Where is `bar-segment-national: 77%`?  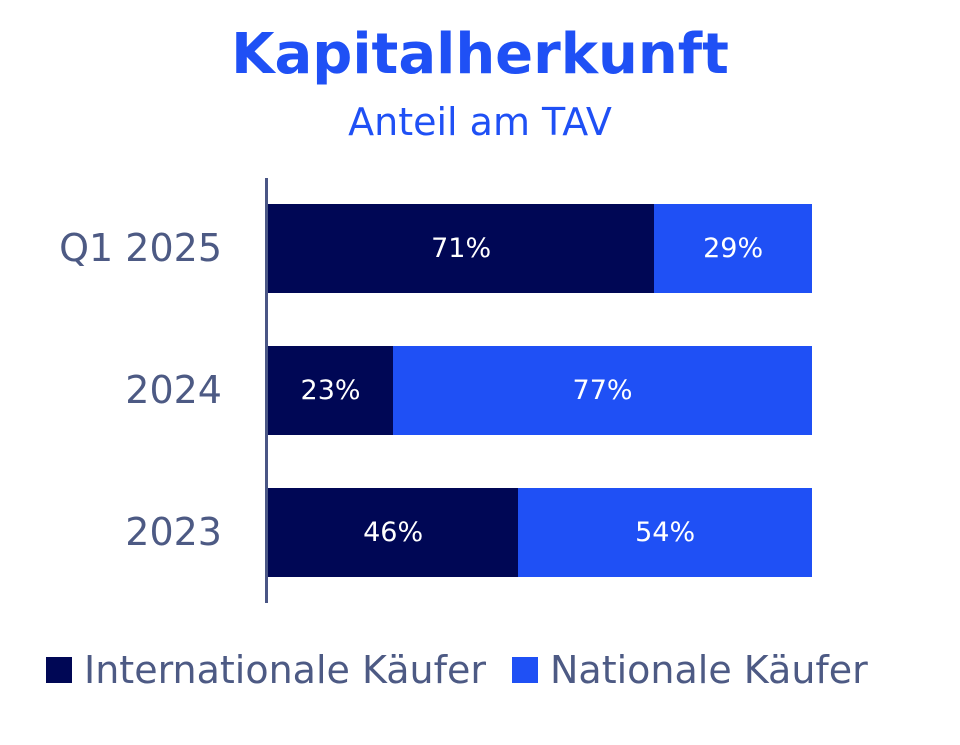 bar-segment-national: 77% is located at coordinates (602, 390).